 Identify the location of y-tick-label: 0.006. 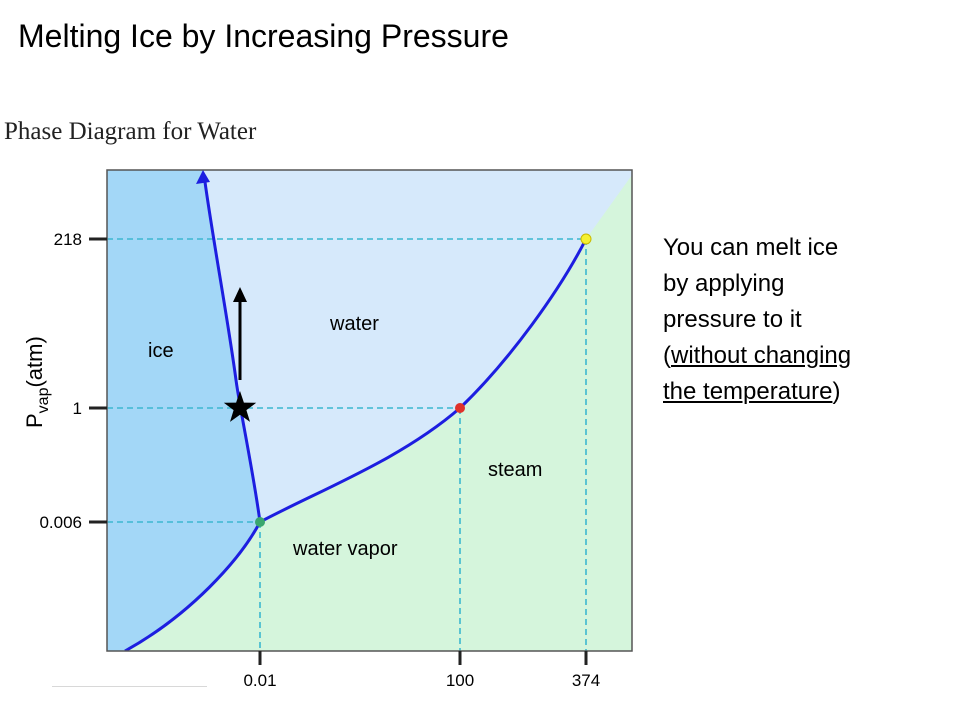
(60, 522).